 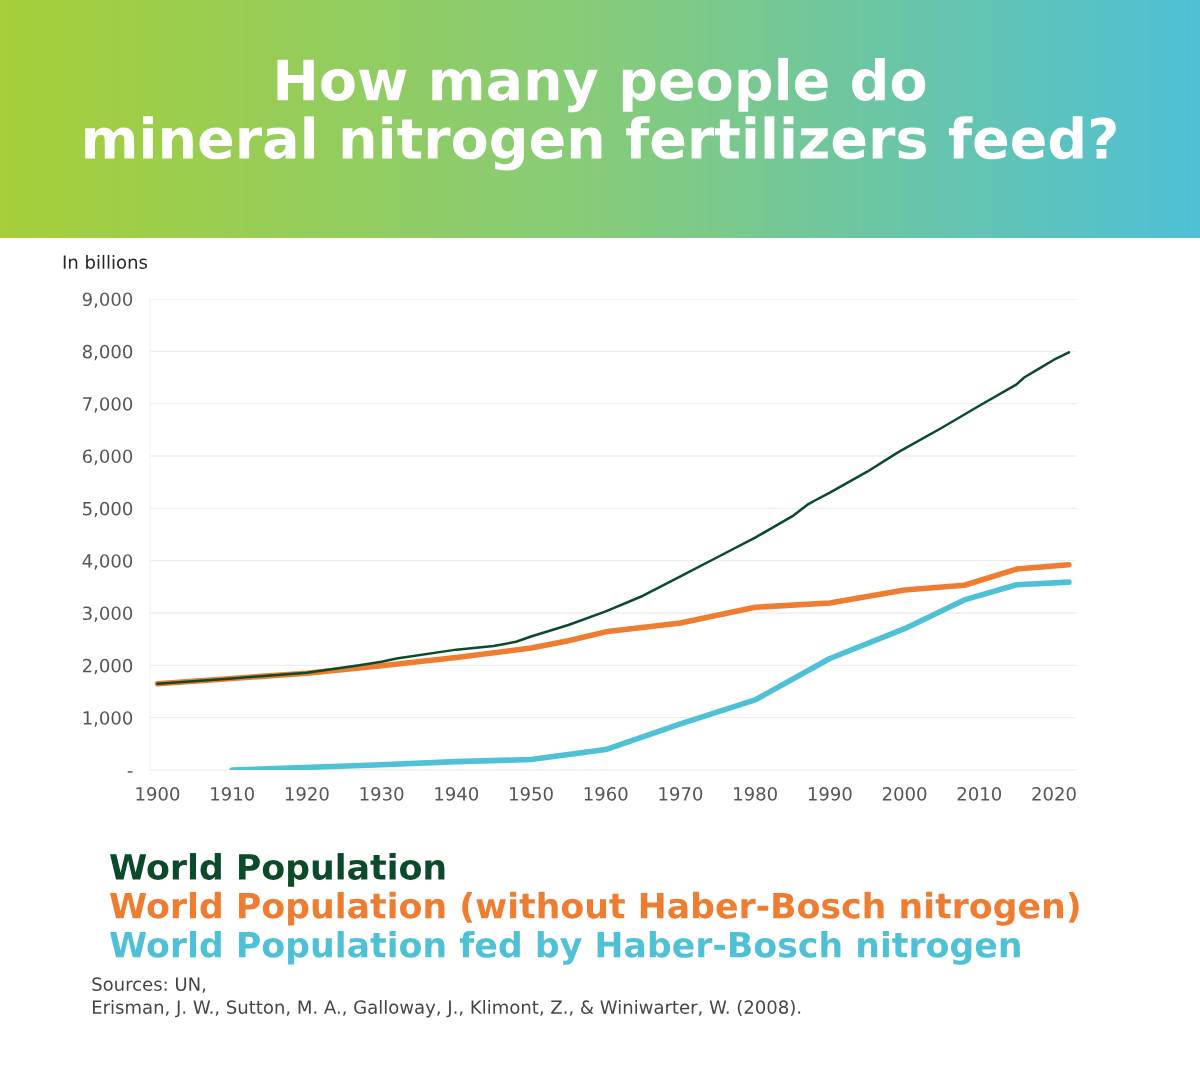 I want to click on y-tick-label: 7,000, so click(x=108, y=405).